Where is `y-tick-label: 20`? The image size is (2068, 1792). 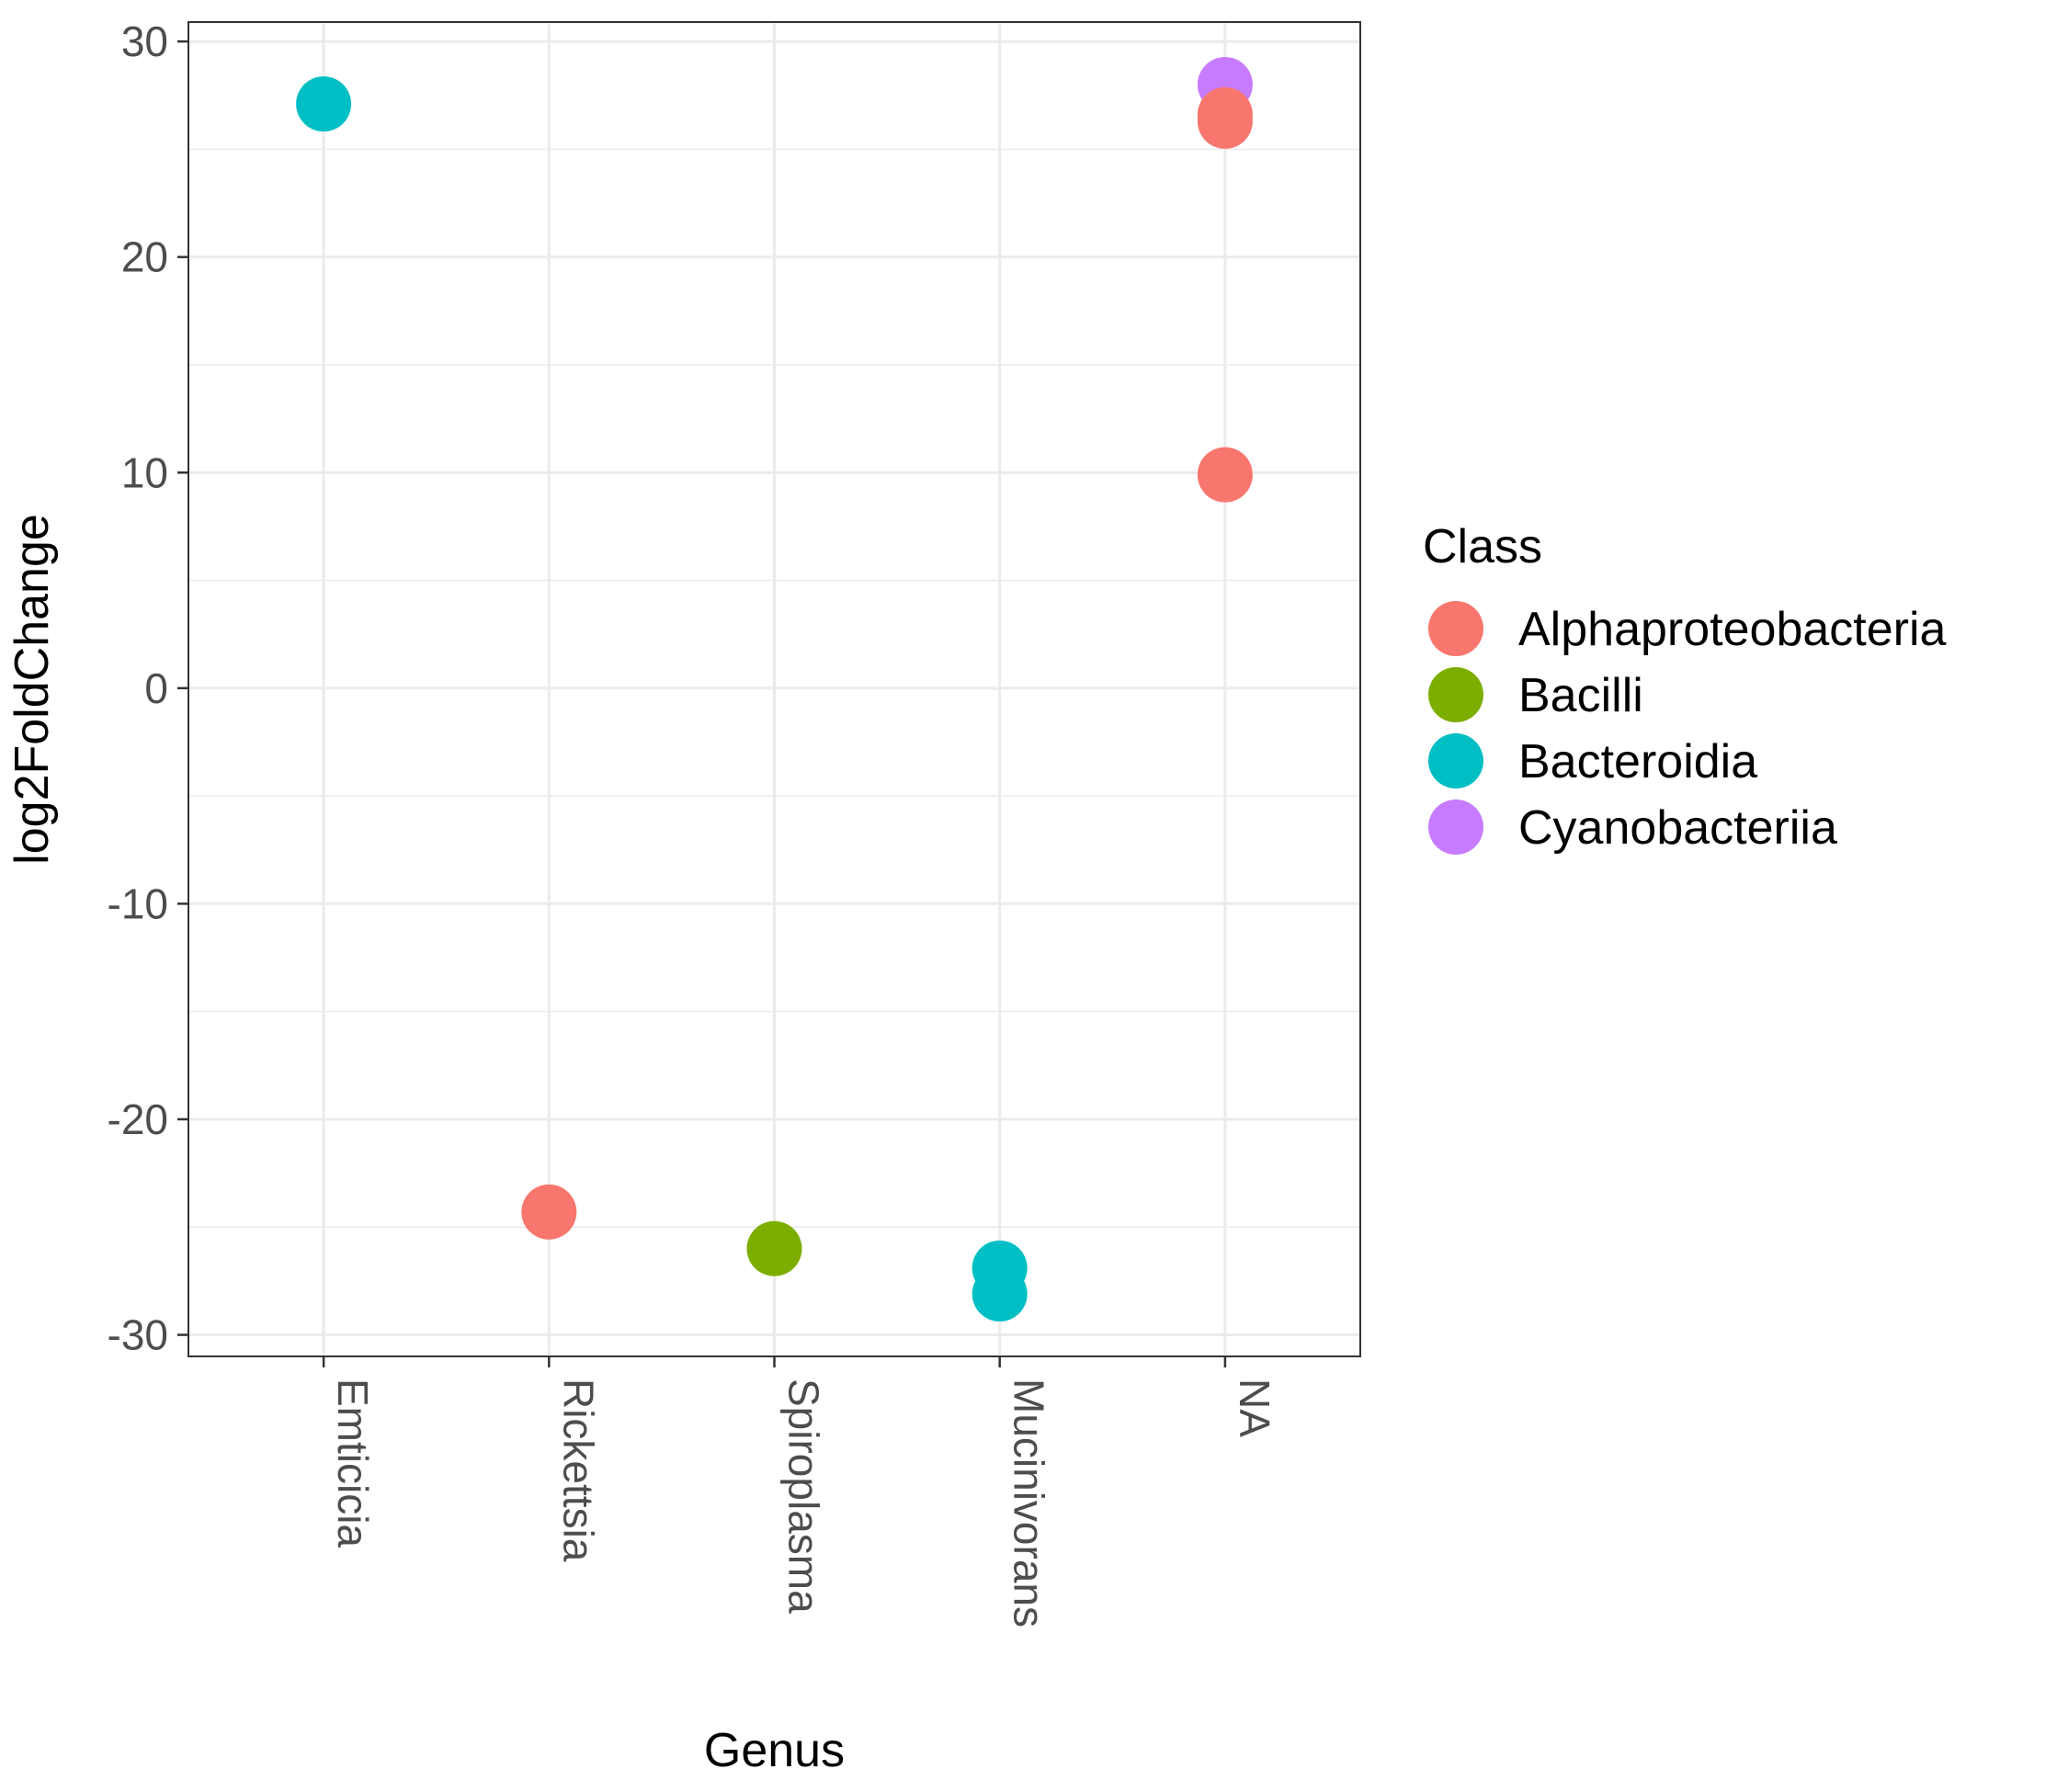
y-tick-label: 20 is located at coordinates (144, 257).